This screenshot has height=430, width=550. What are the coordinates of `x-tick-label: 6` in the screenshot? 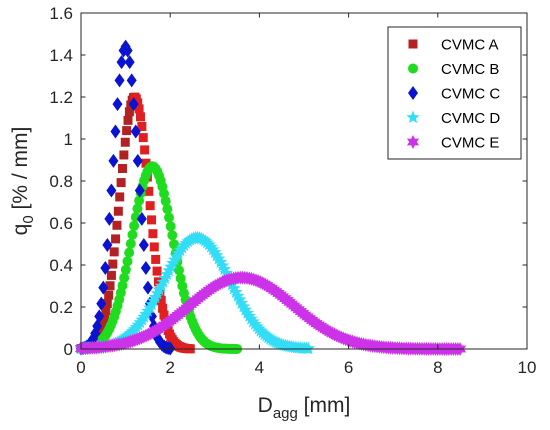 It's located at (348, 367).